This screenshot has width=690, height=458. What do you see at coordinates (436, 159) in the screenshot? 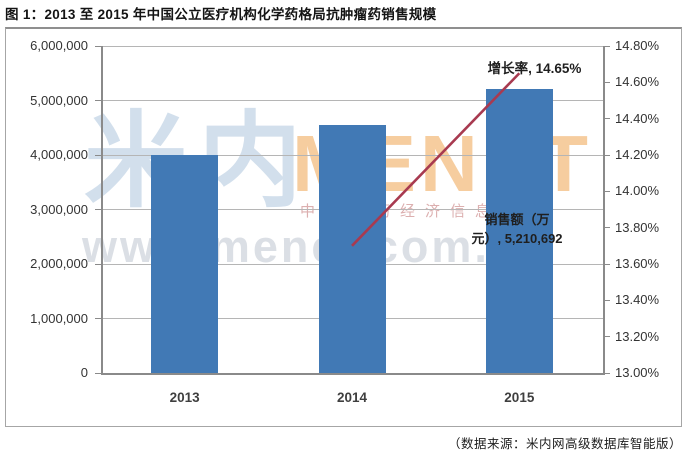
I see `growth-rate-line-path` at bounding box center [436, 159].